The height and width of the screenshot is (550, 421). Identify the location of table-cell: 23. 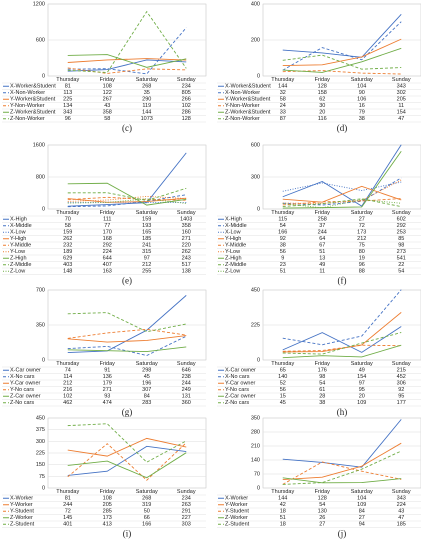
(283, 265).